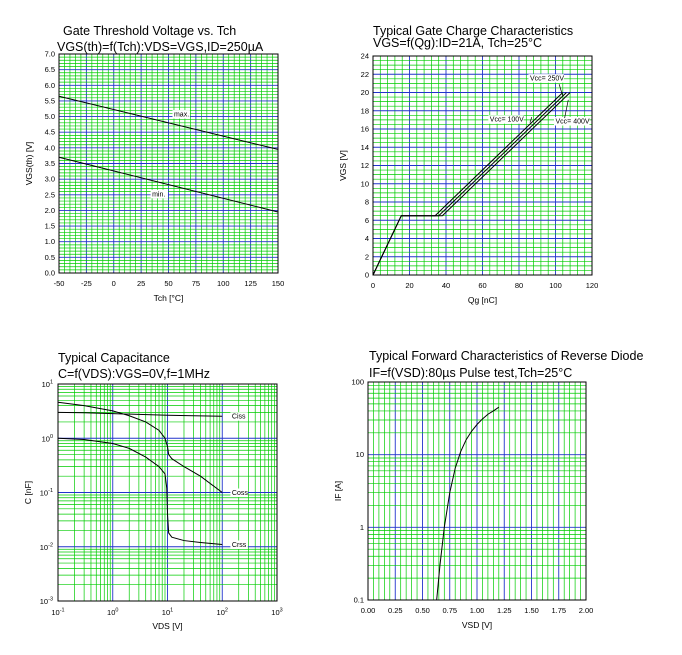 This screenshot has height=655, width=682. Describe the element at coordinates (368, 610) in the screenshot. I see `x-tick-label: 0.00` at that location.